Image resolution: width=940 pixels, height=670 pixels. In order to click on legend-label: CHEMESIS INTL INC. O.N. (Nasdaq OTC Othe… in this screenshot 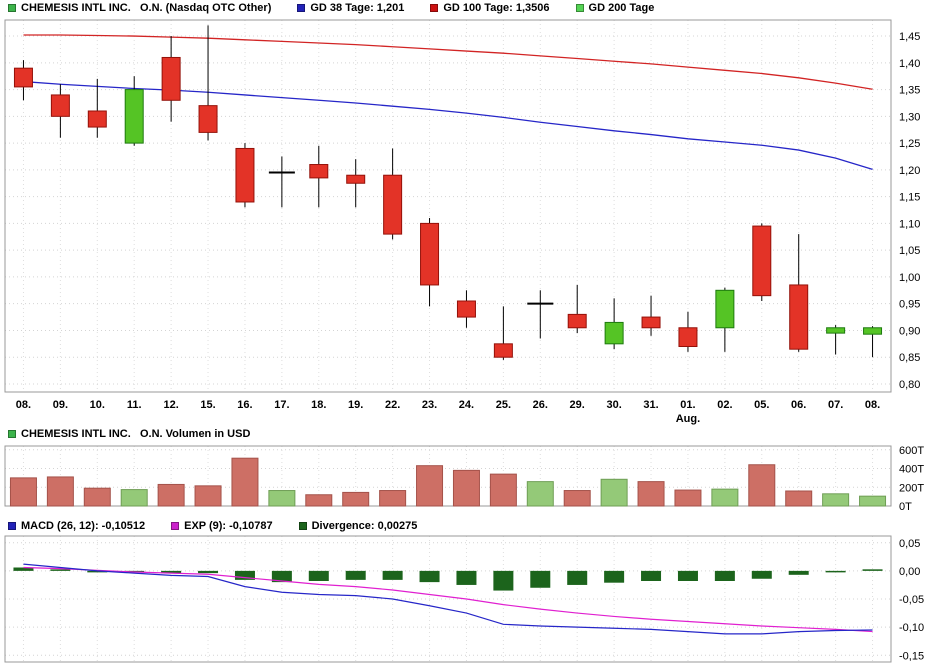, I will do `click(146, 8)`.